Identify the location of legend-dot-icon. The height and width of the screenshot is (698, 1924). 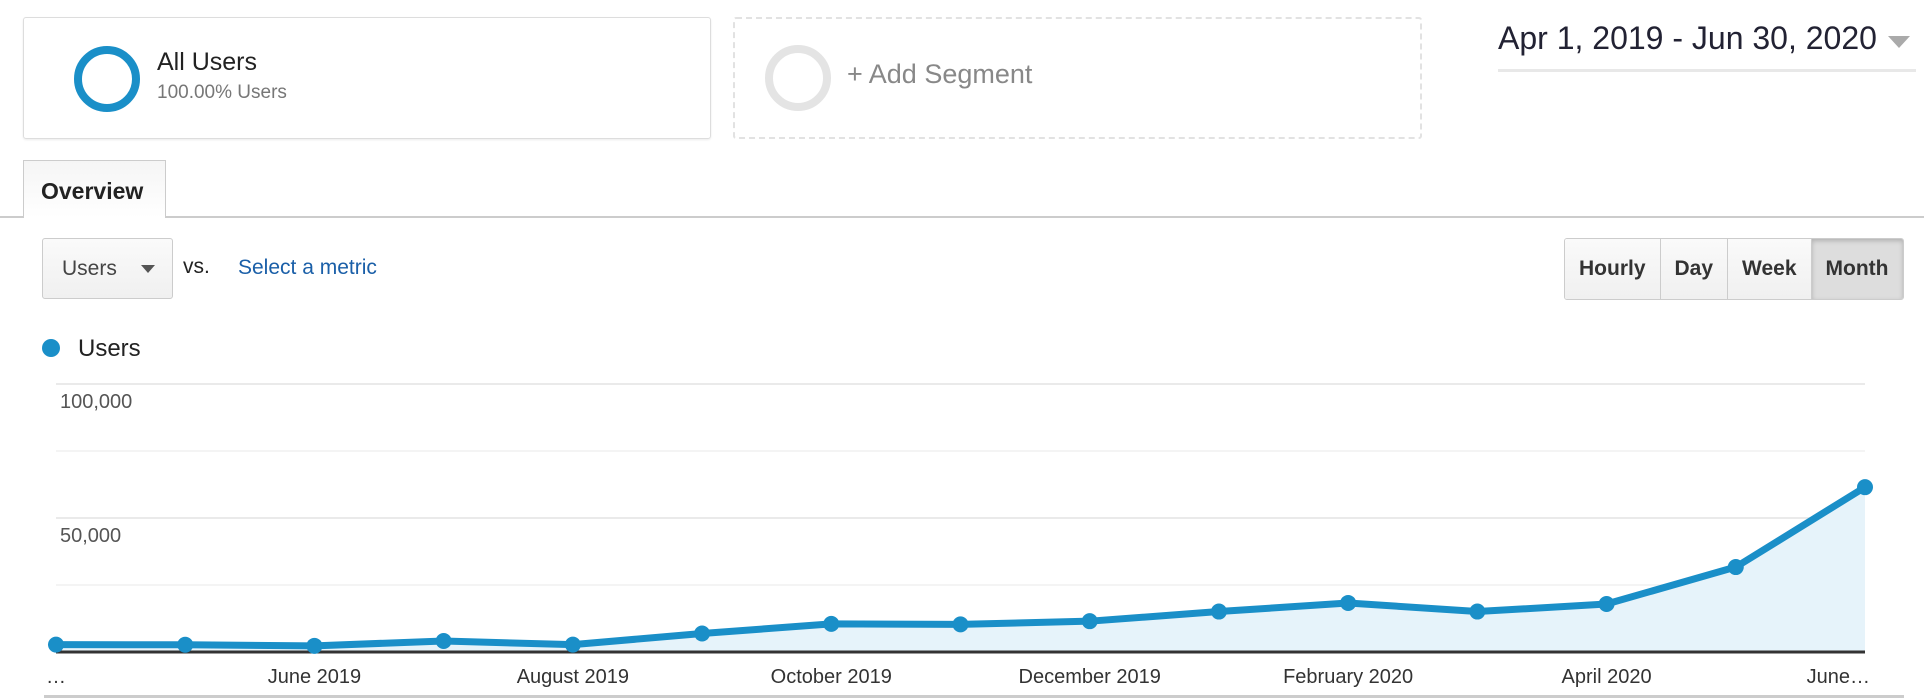
(51, 348).